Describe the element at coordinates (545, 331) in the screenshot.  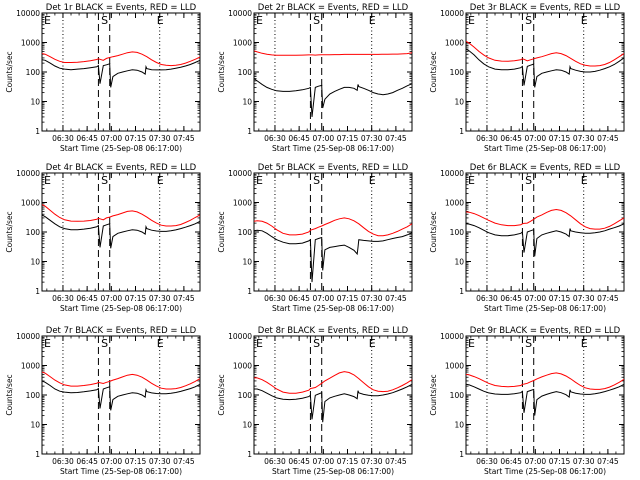
I see `panel-title: Det 9r BLACK = Events, RED = LLD` at that location.